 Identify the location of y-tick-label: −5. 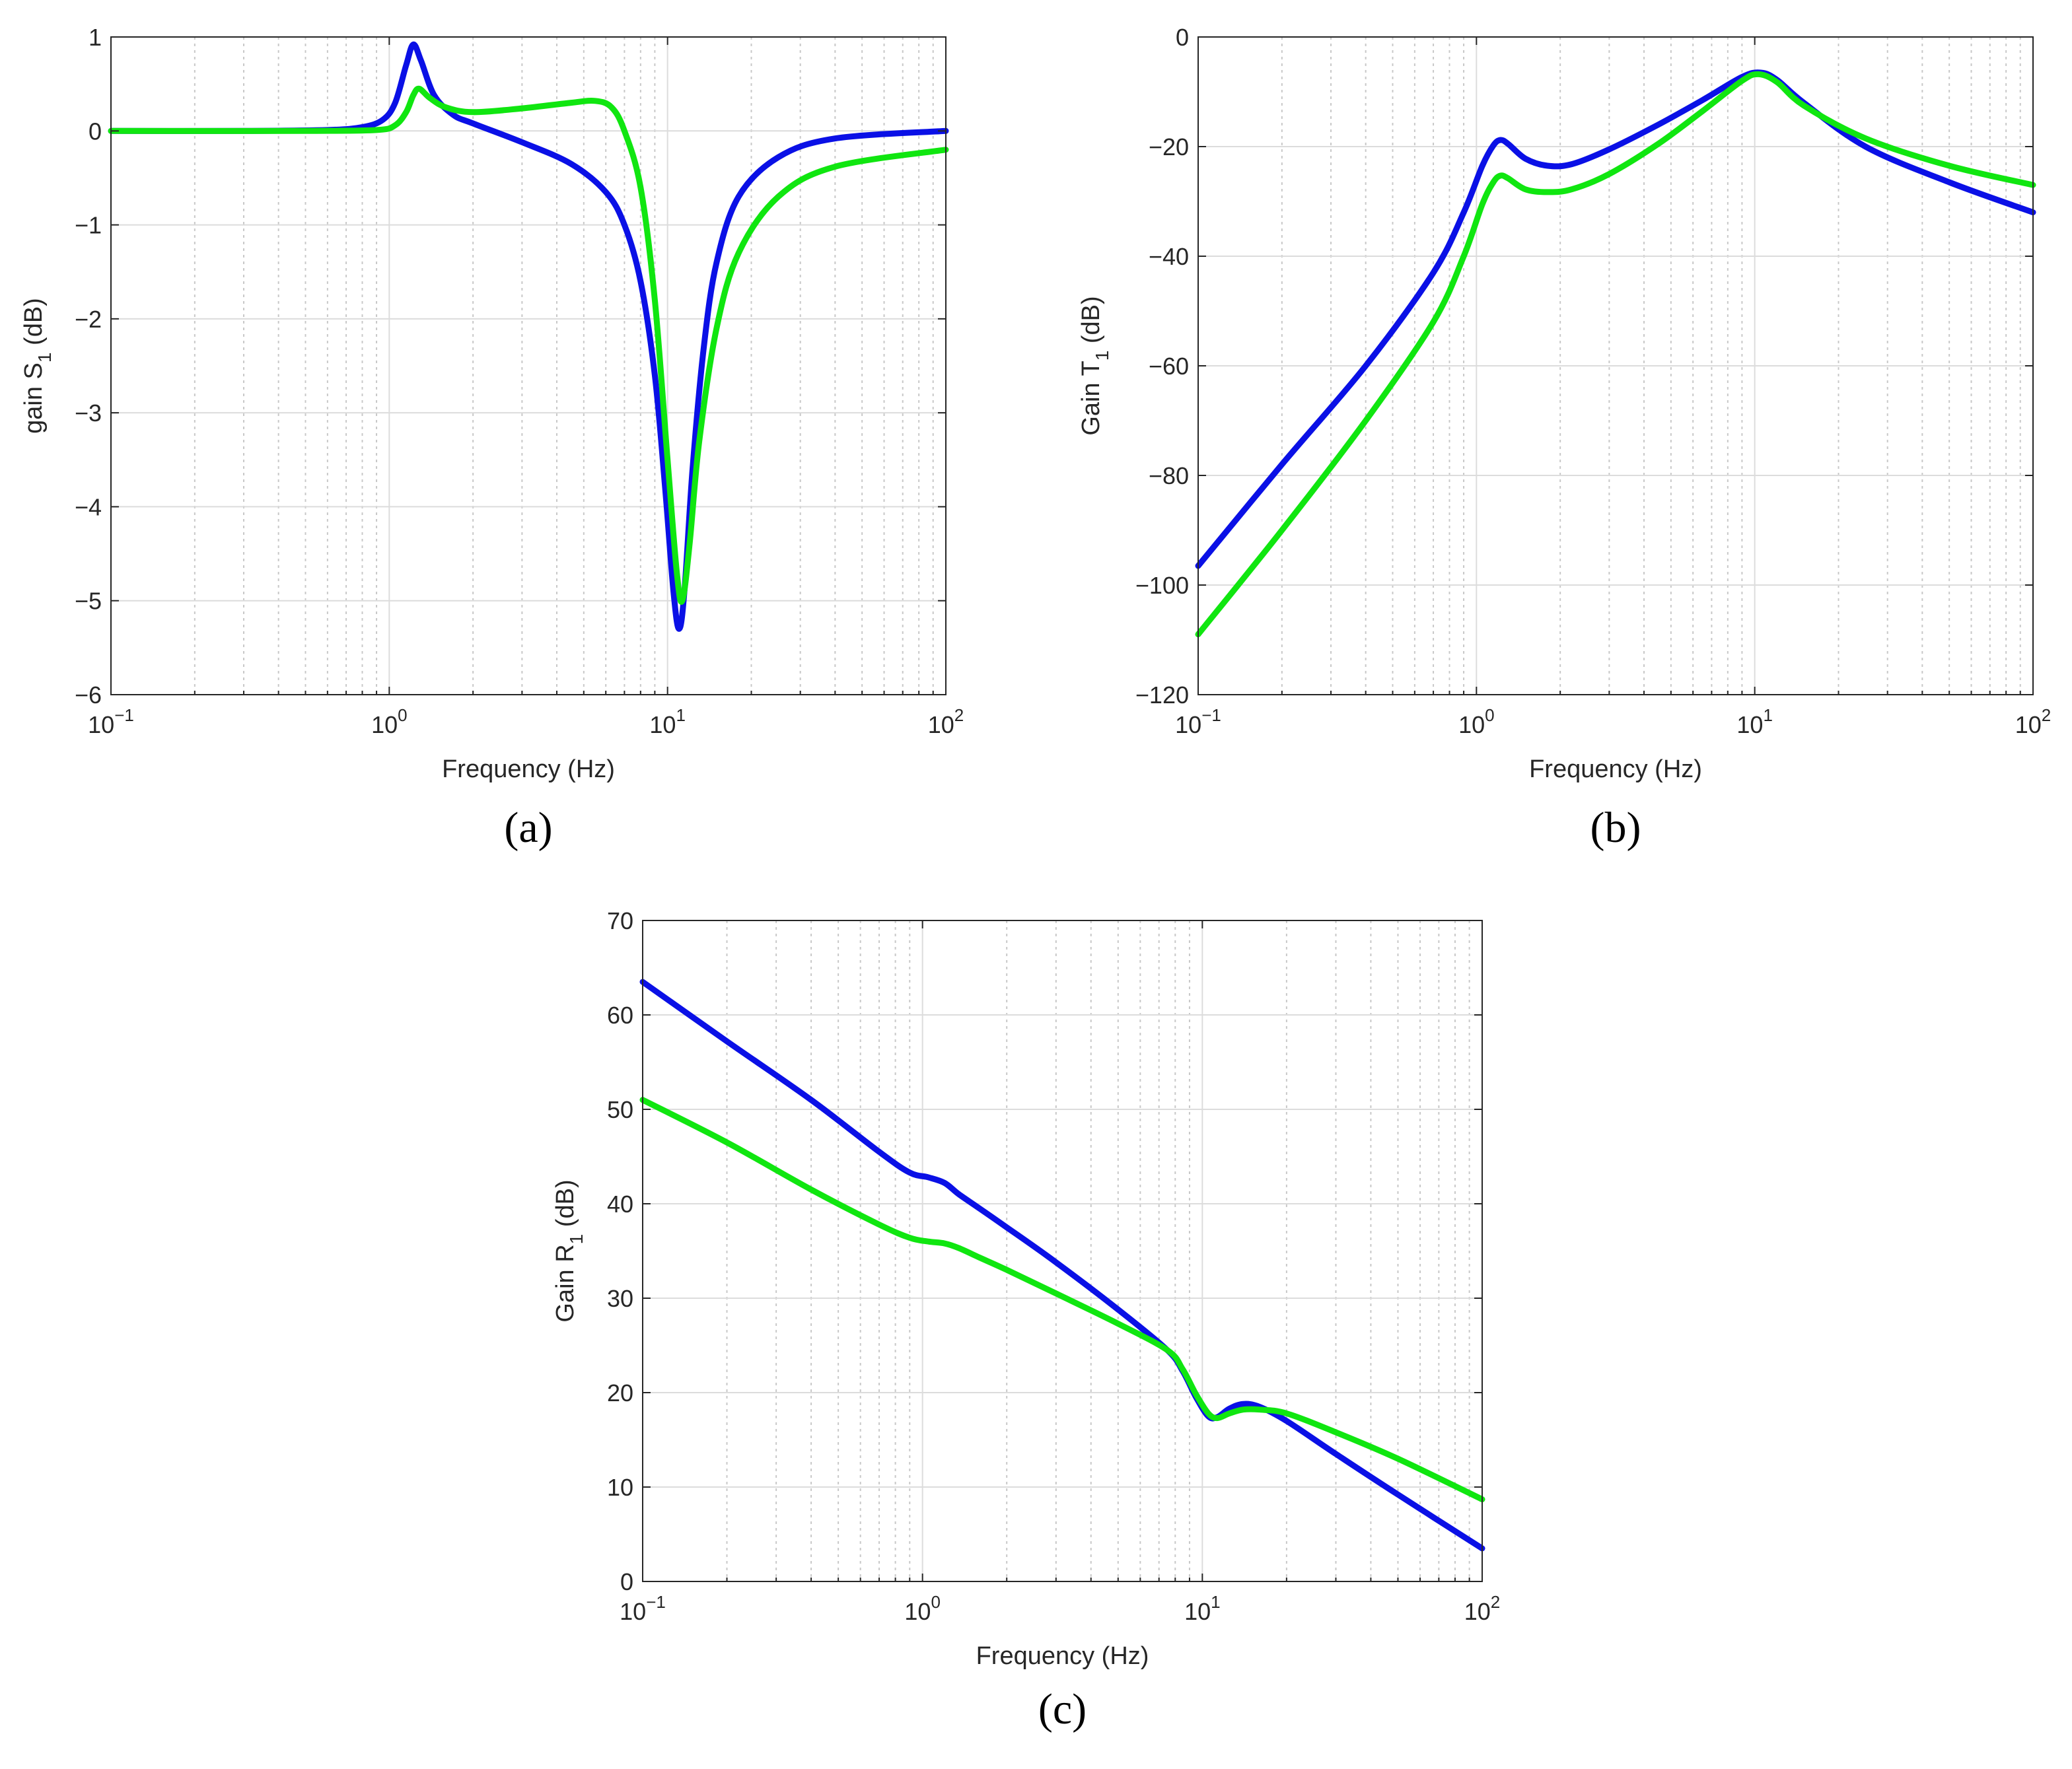
(88, 601).